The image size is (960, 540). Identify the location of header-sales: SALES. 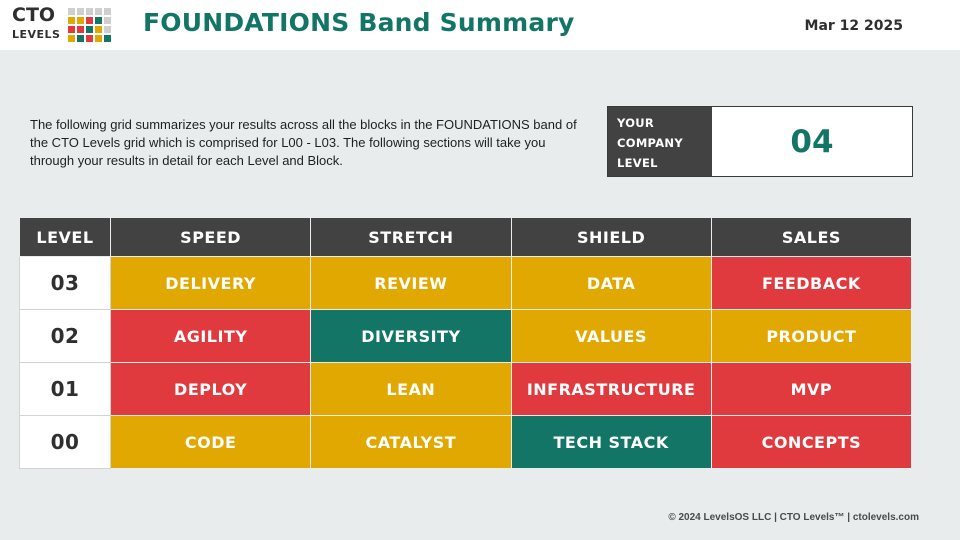
(811, 237).